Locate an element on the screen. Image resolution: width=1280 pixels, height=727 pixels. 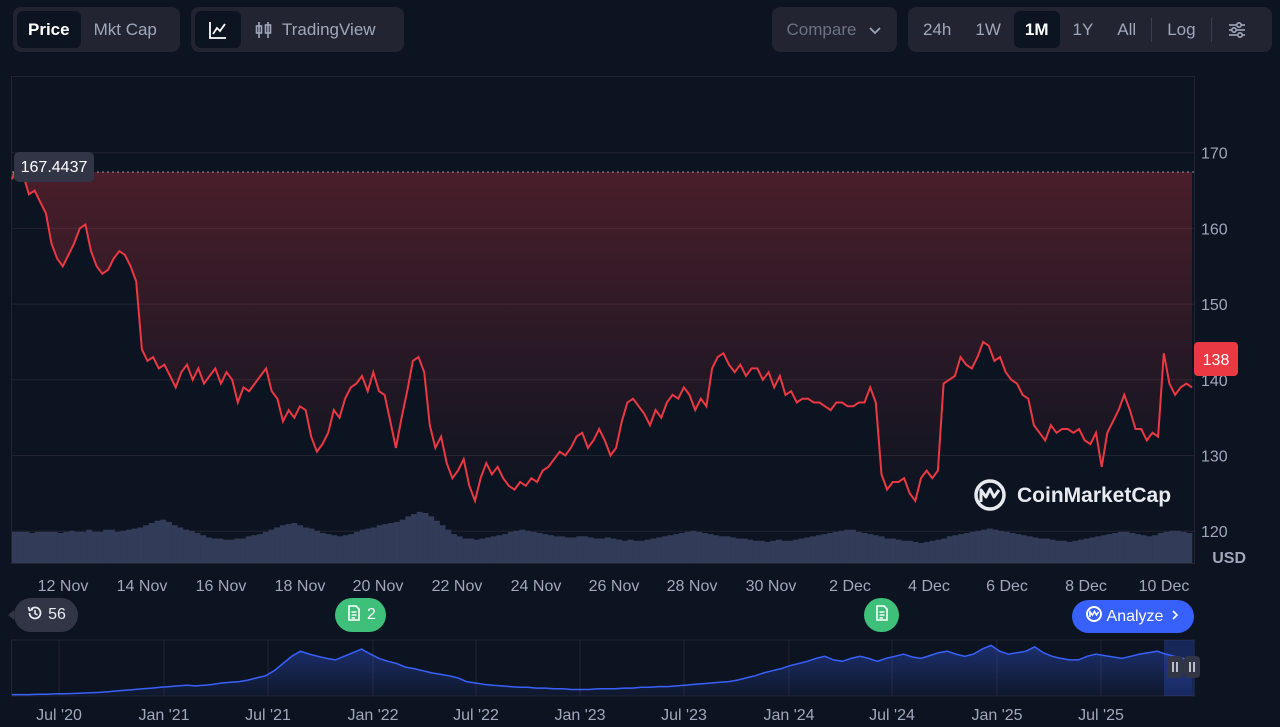
coinmarketcap-logo: CoinMarketCap is located at coordinates (1072, 495).